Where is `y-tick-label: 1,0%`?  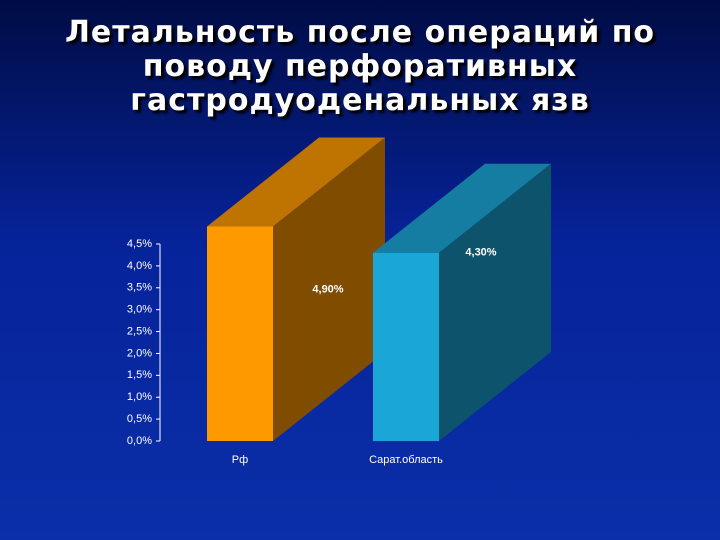 y-tick-label: 1,0% is located at coordinates (139, 397).